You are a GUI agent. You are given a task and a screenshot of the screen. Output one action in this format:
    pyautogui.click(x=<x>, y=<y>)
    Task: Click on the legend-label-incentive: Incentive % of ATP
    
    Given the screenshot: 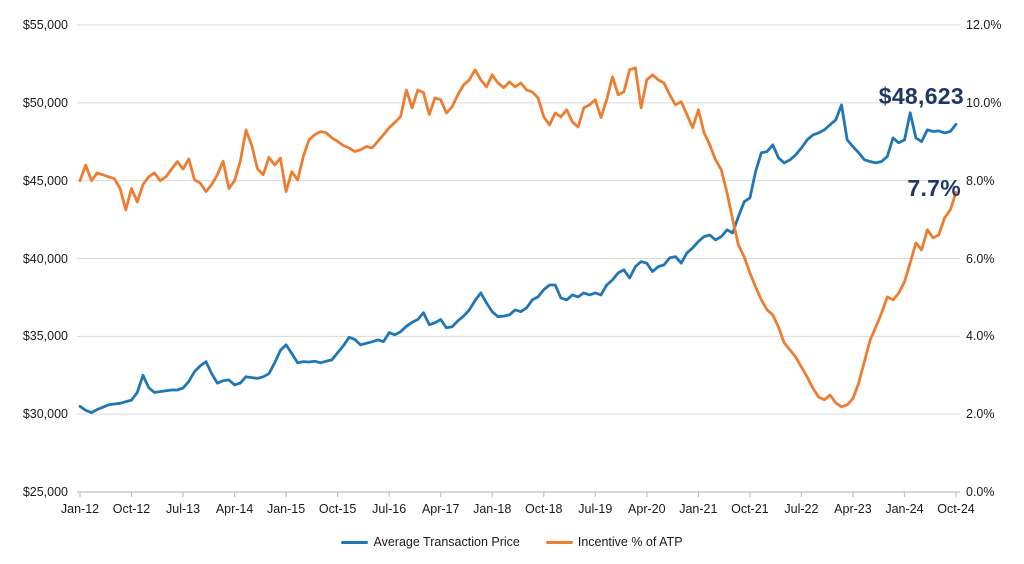 What is the action you would take?
    pyautogui.click(x=630, y=542)
    